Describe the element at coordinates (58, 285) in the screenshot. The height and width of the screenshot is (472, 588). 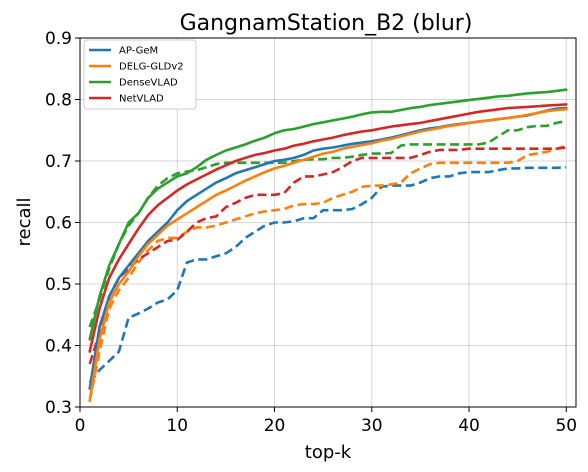
I see `y-tick-label: 0.5` at that location.